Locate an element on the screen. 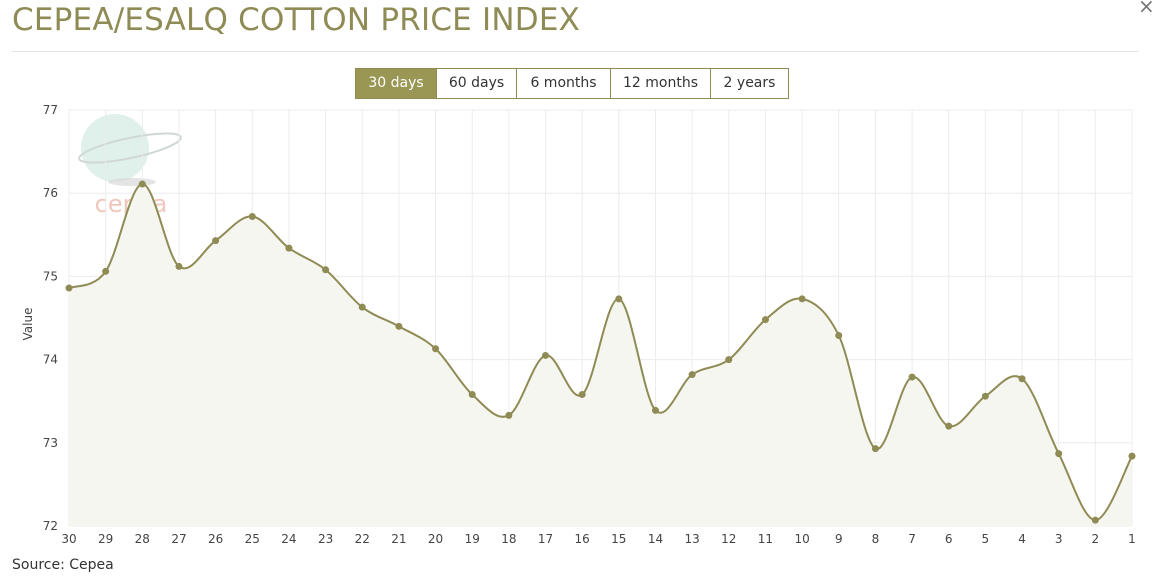 Image resolution: width=1153 pixels, height=581 pixels. x-tick-label: 23 is located at coordinates (325, 539).